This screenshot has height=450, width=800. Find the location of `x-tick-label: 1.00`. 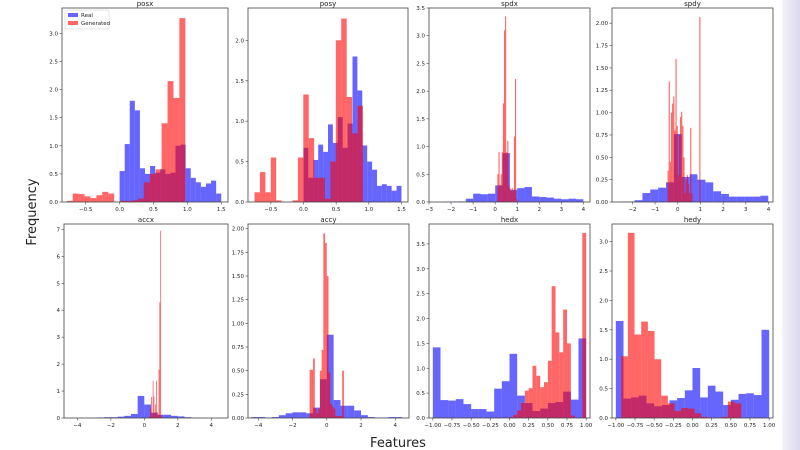

x-tick-label: 1.00 is located at coordinates (586, 426).